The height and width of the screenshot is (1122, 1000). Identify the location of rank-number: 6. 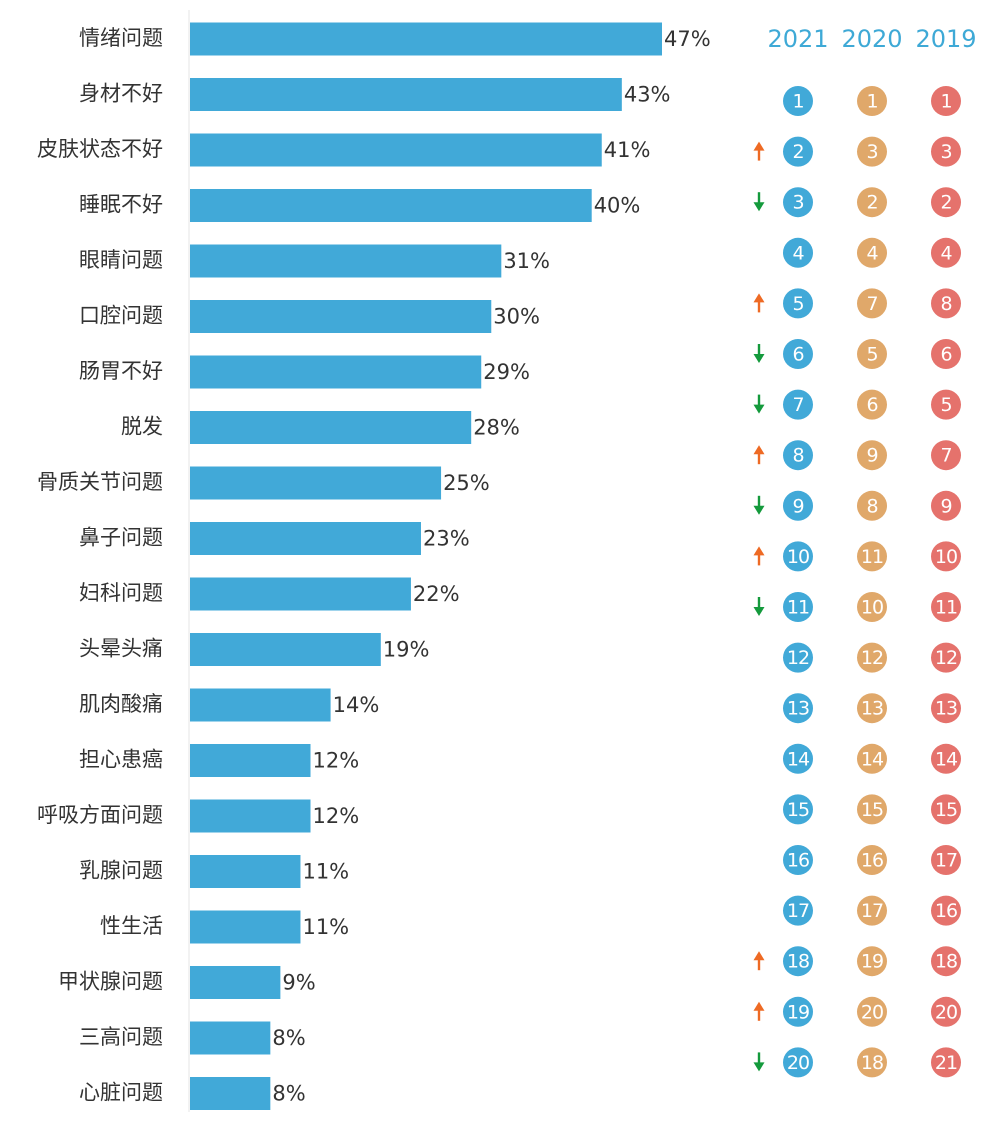
(797, 355).